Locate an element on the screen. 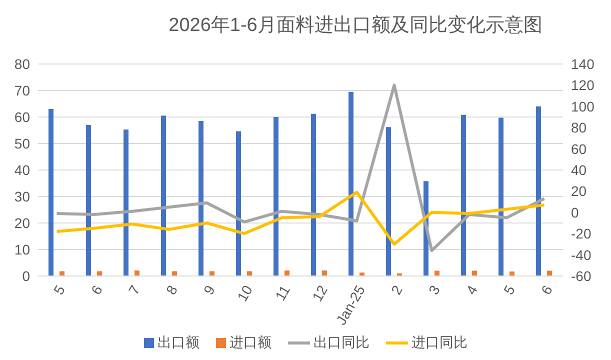 The width and height of the screenshot is (611, 360). chart-title: 2026年1-6月面料进出口额及同比变化示意图 is located at coordinates (356, 26).